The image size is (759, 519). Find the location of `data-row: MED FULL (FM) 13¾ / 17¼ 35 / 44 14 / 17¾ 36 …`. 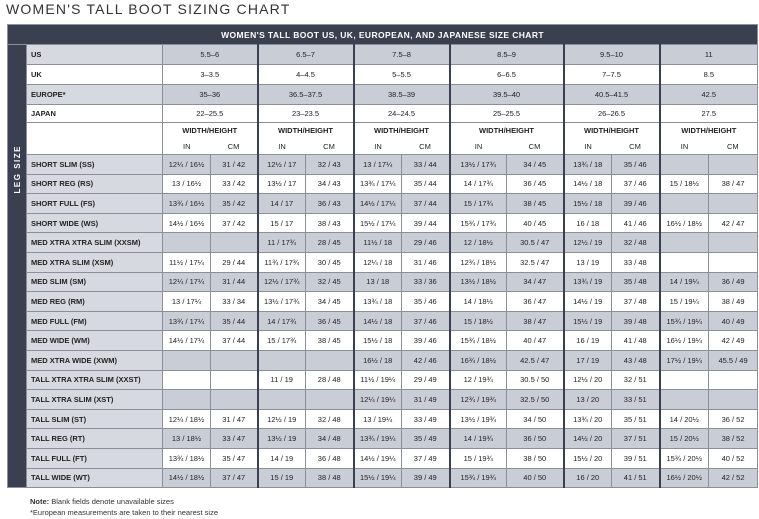

data-row: MED FULL (FM) 13¾ / 17¼ 35 / 44 14 / 17¾ 36 … is located at coordinates (383, 321).